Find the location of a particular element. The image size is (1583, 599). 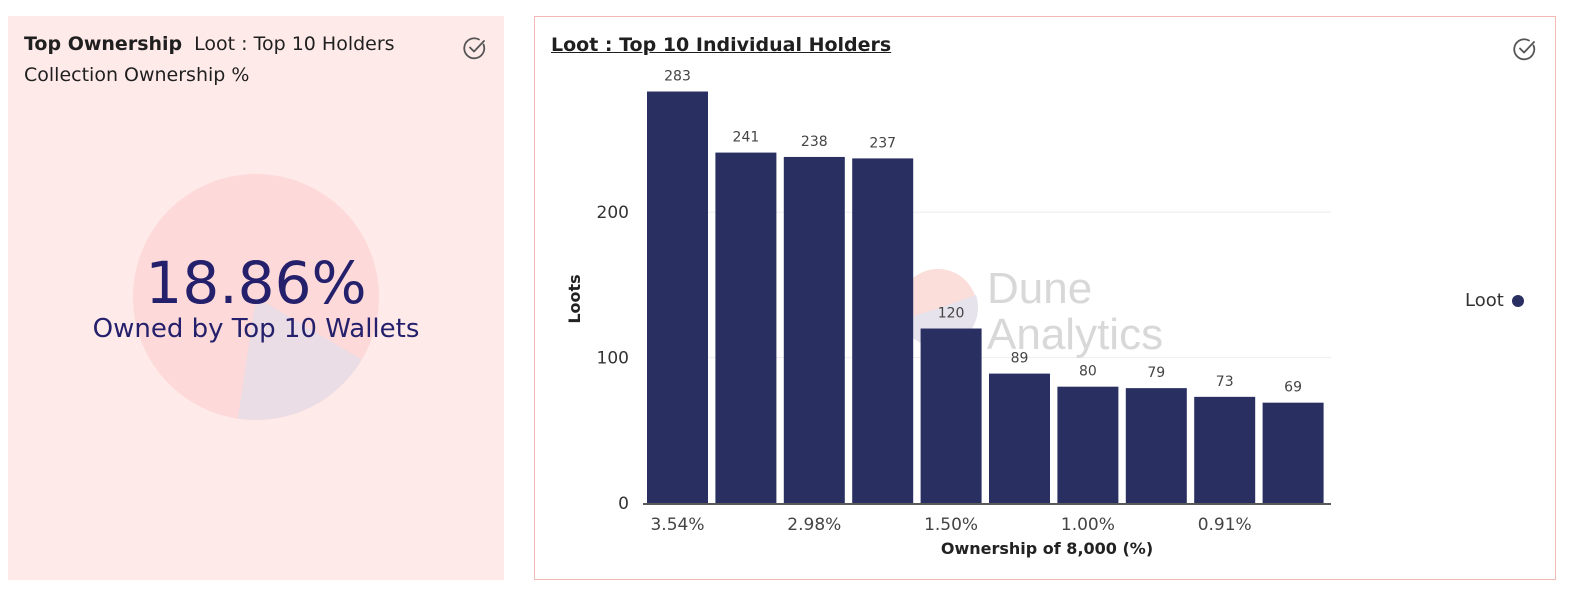

data-label: 238 is located at coordinates (814, 142).